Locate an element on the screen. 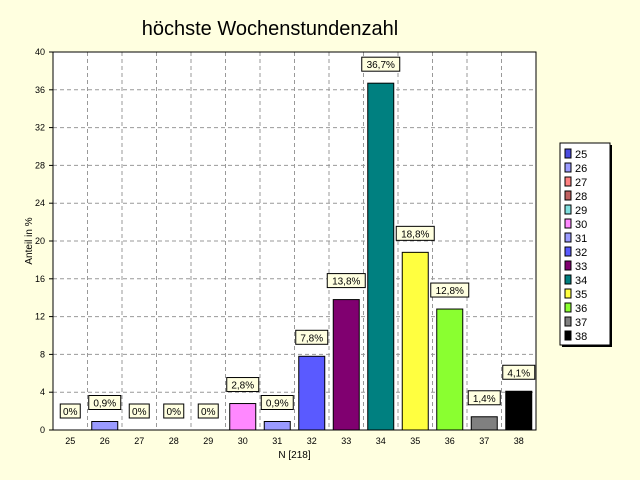  x-tick-label: 33 is located at coordinates (346, 441).